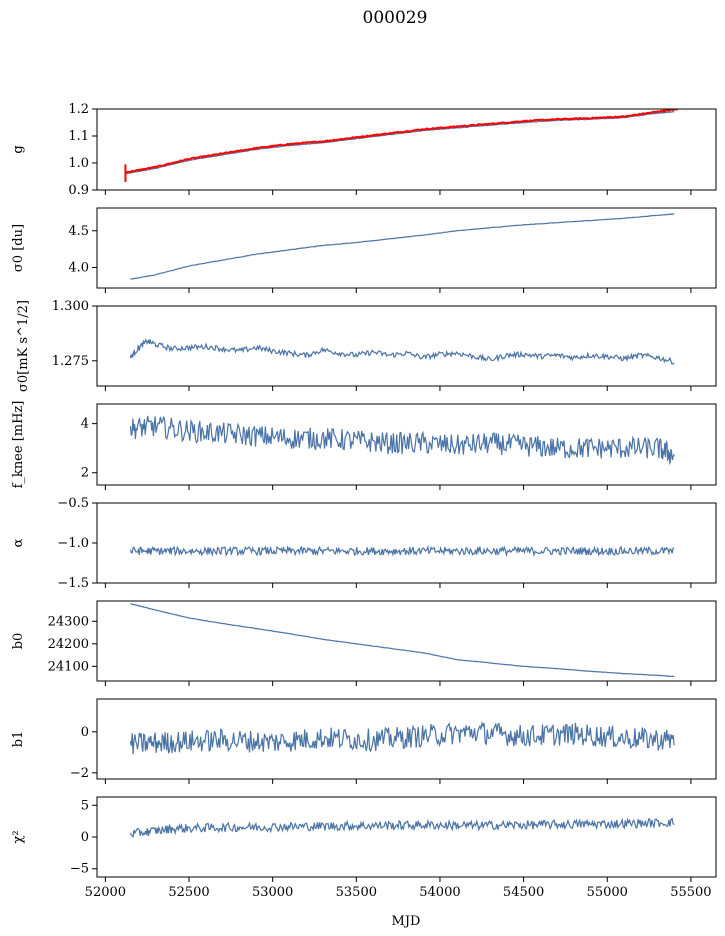  What do you see at coordinates (78, 136) in the screenshot?
I see `y-tick-label: 1.1` at bounding box center [78, 136].